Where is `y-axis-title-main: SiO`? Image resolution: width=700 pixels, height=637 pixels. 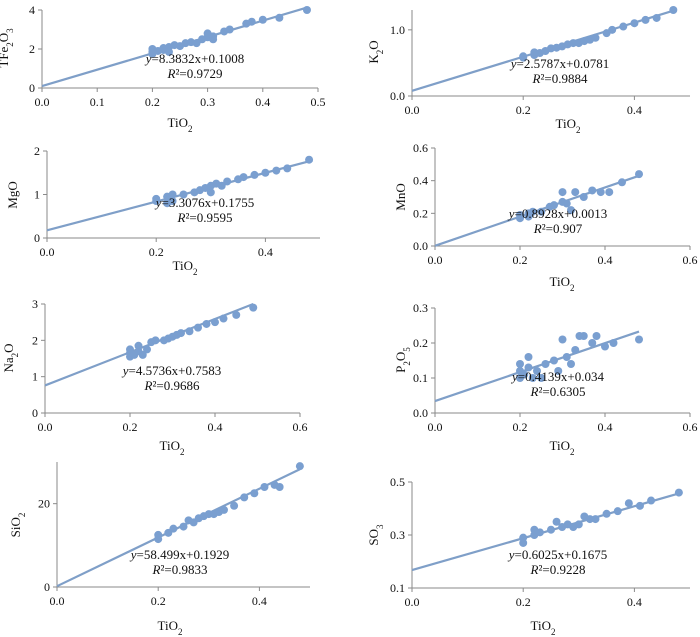 y-axis-title-main: SiO is located at coordinates (15, 527).